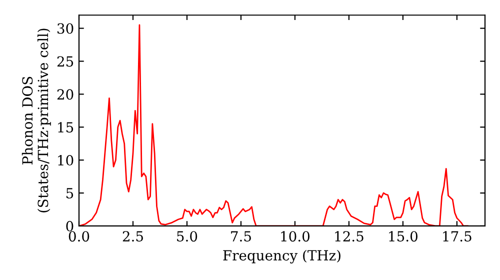 The width and height of the screenshot is (500, 280). I want to click on x-axis-title: Frequency (THz), so click(281, 257).